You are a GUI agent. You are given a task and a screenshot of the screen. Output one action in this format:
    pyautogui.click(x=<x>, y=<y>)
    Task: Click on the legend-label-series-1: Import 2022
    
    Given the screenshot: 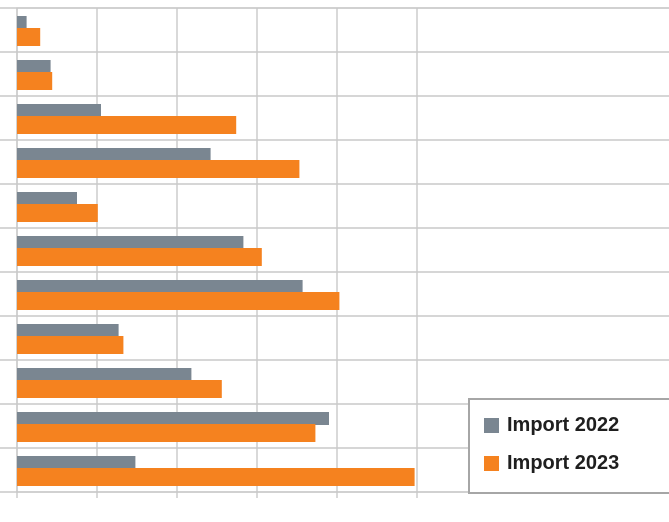 What is the action you would take?
    pyautogui.click(x=563, y=425)
    